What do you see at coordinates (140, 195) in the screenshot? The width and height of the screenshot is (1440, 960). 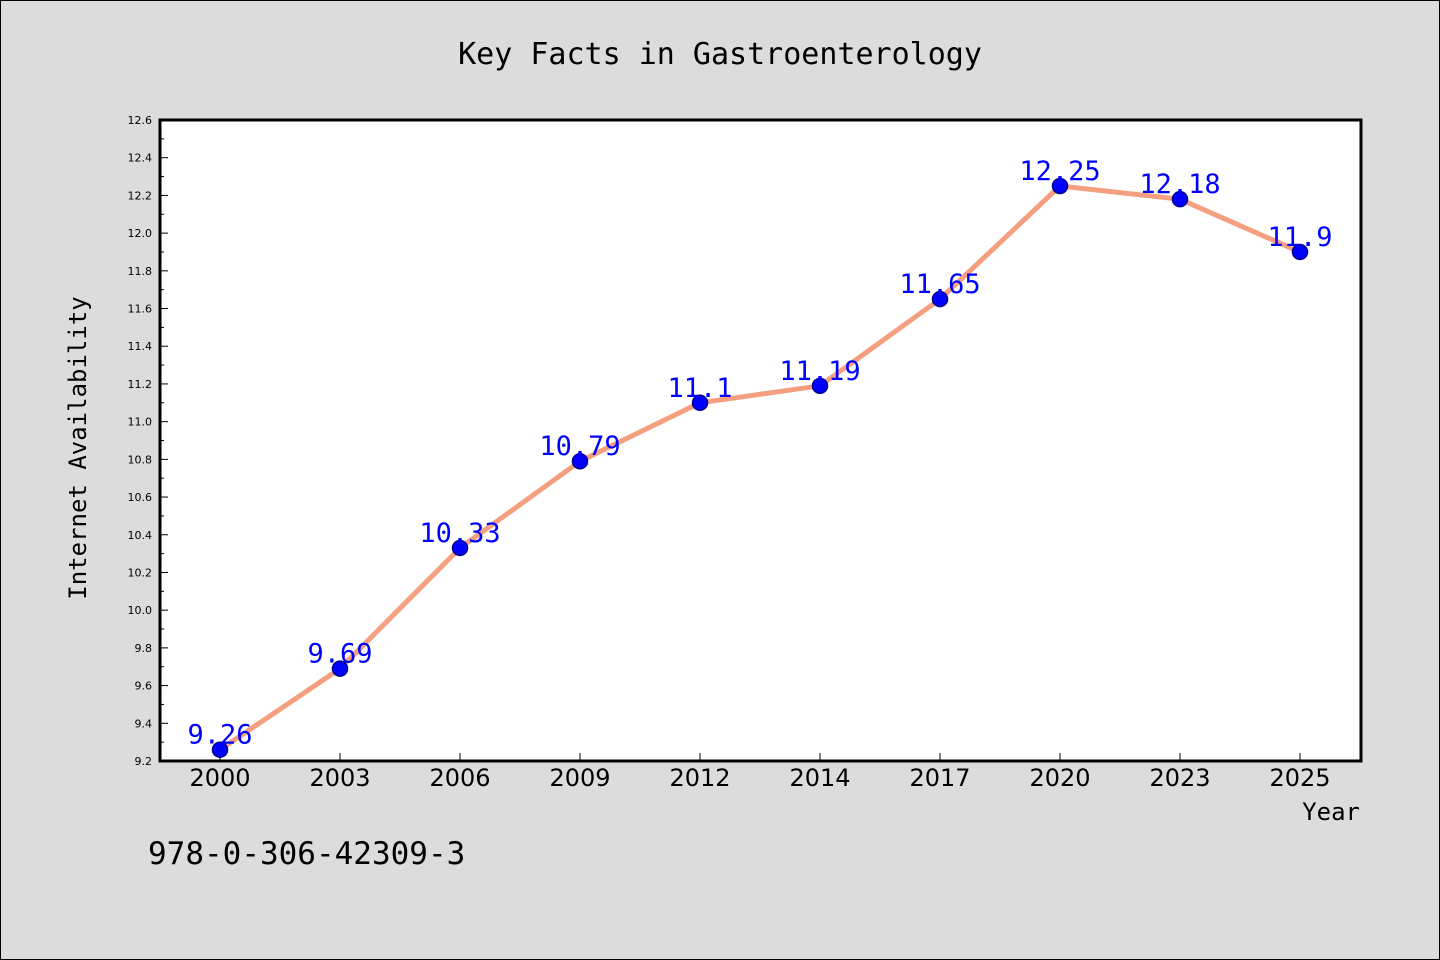 I see `y-tick-label: 12.2` at bounding box center [140, 195].